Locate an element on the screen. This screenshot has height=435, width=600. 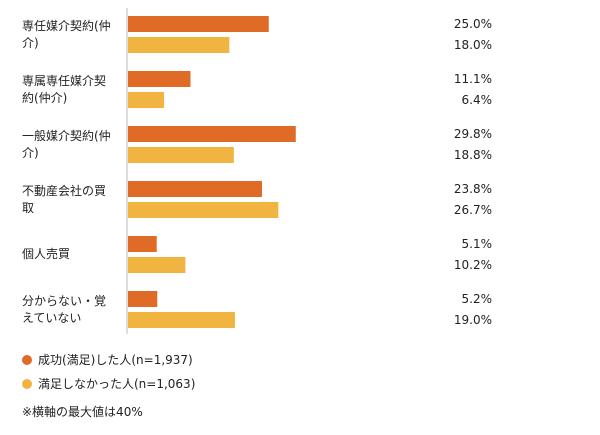
category-label-6: 分からない・覚 えていない is located at coordinates (72, 310).